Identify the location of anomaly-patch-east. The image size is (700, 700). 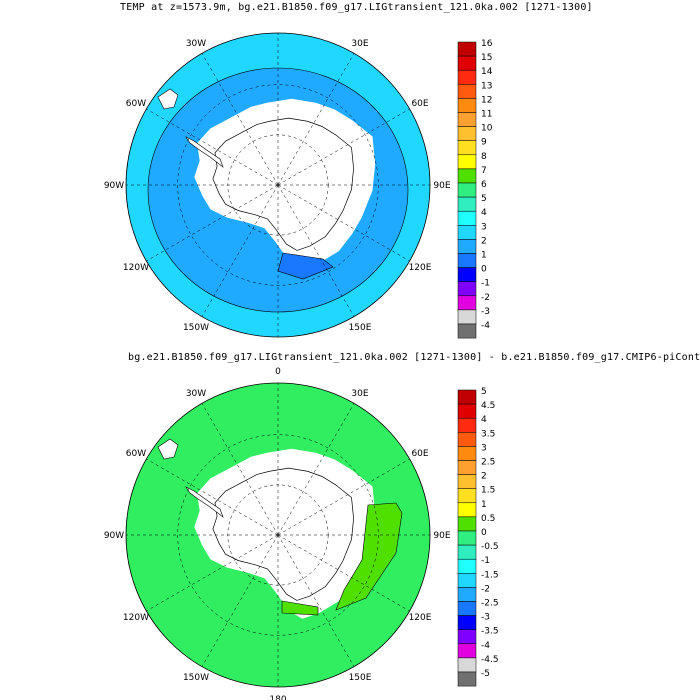
(369, 556).